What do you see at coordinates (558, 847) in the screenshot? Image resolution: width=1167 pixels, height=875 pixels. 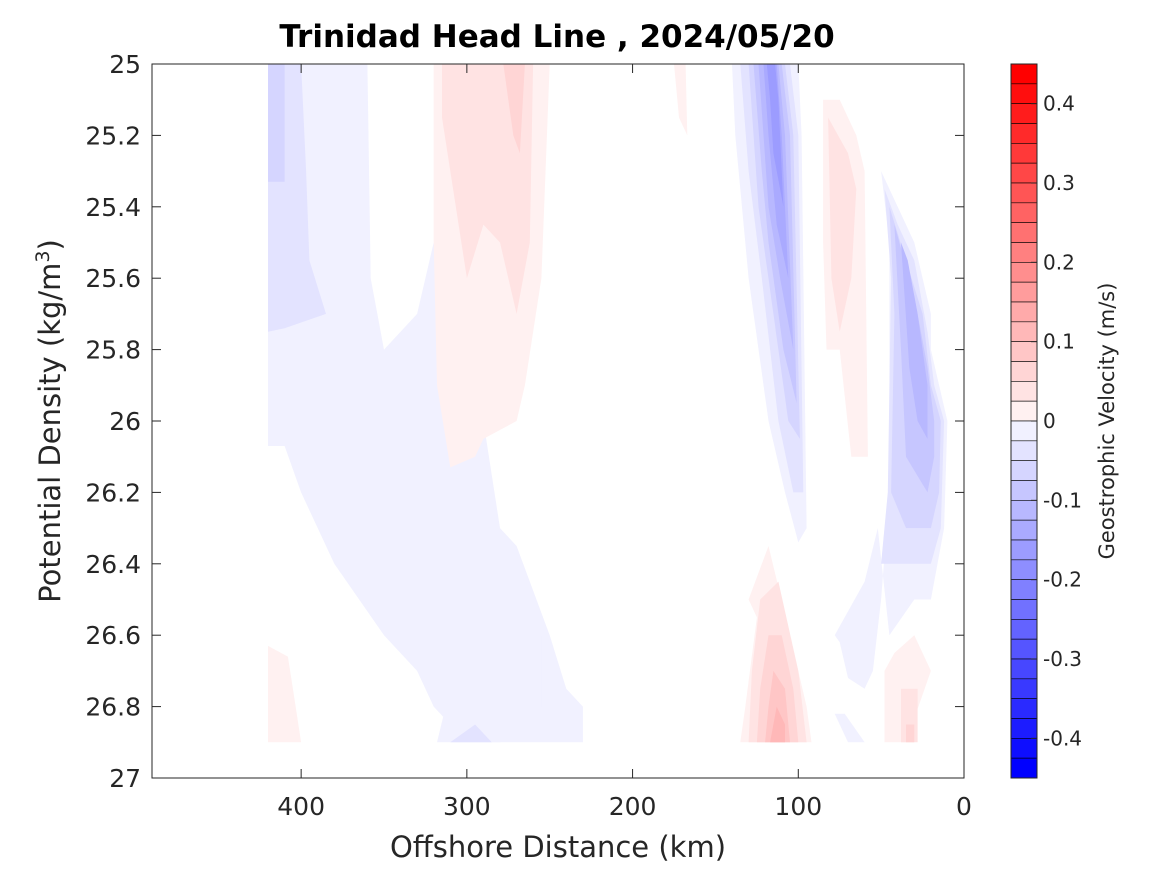 I see `x-axis-label: Offshore Distance (km)` at bounding box center [558, 847].